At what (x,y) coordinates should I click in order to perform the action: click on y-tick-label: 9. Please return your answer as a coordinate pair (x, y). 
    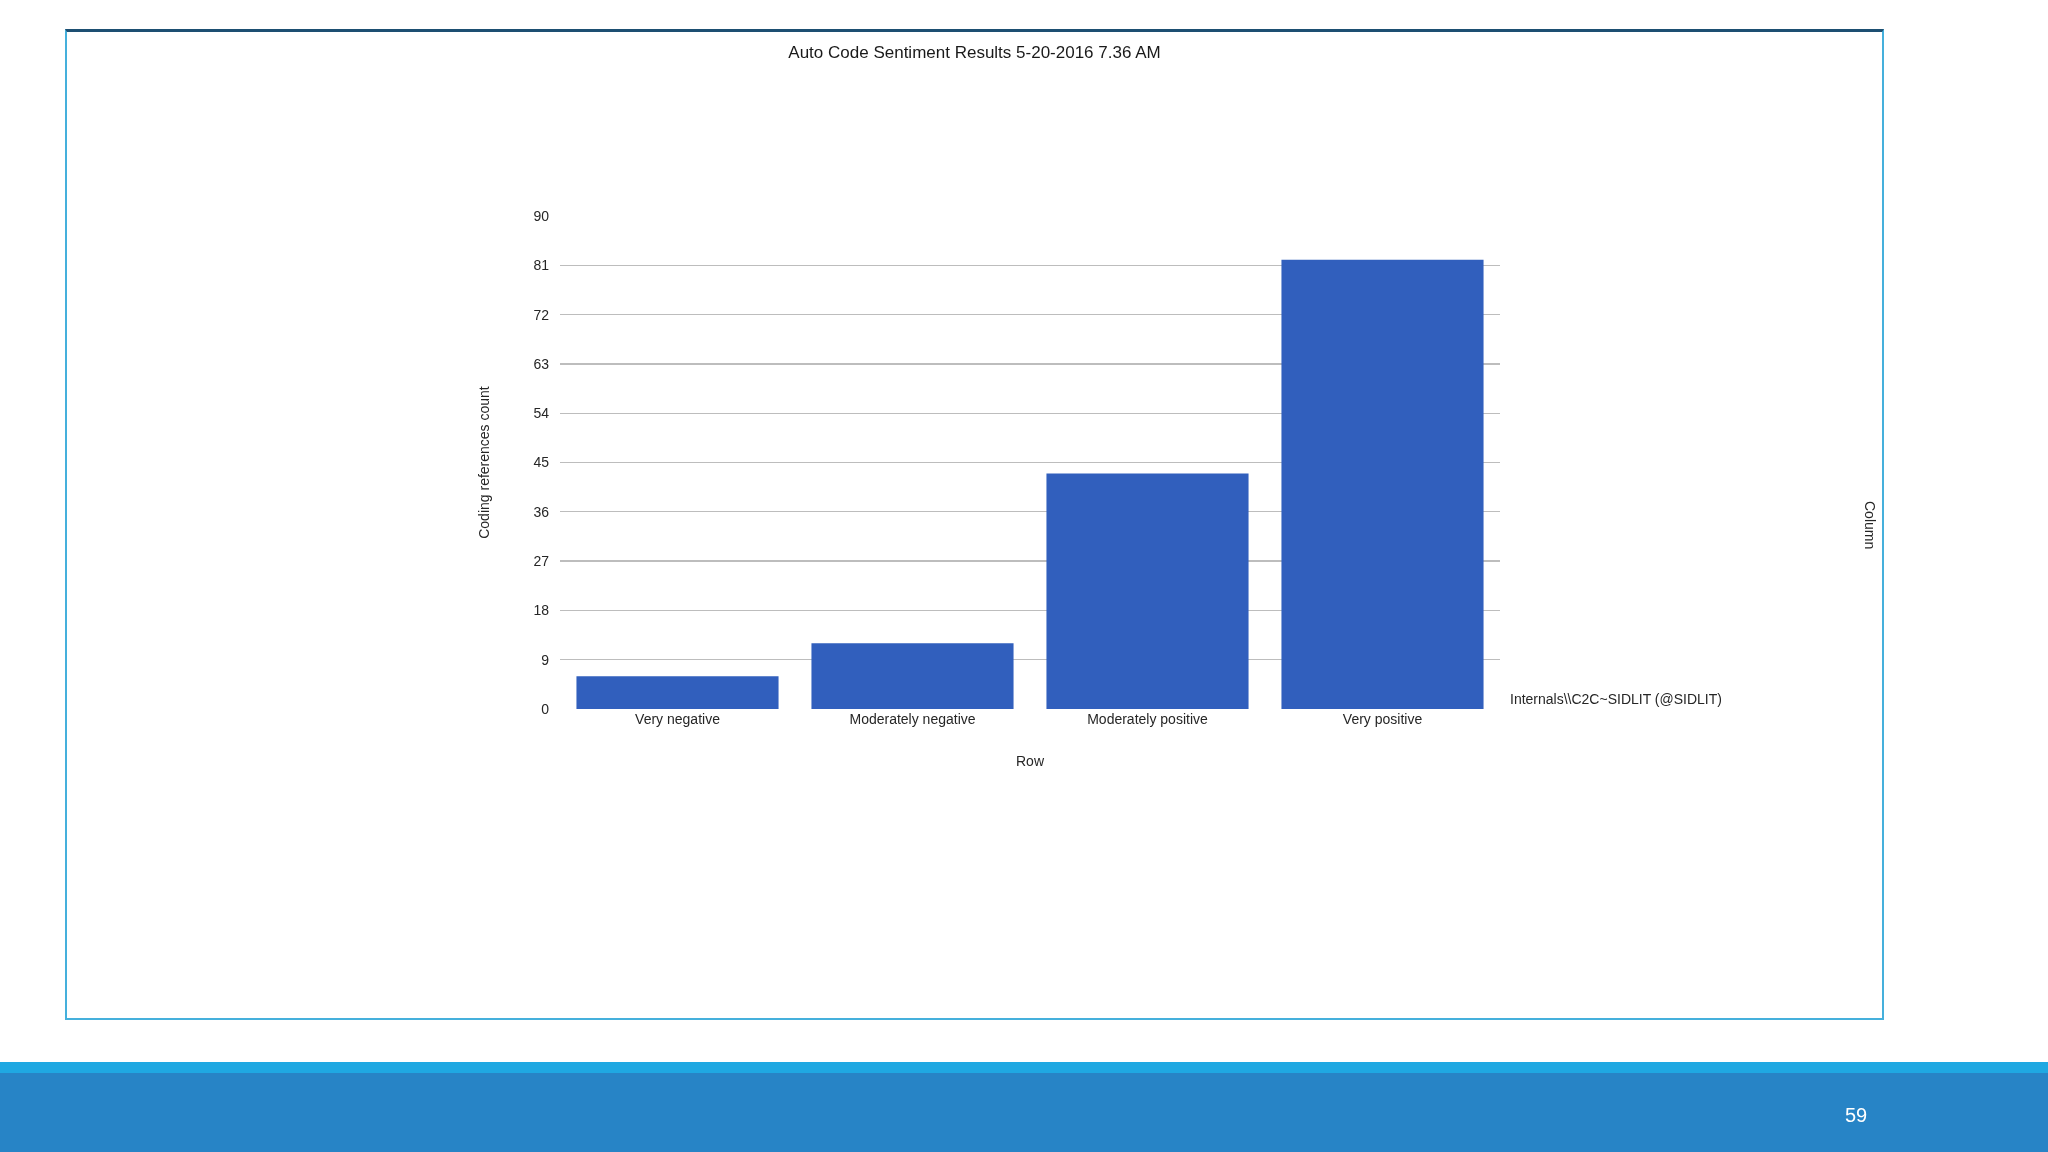
    Looking at the image, I should click on (545, 659).